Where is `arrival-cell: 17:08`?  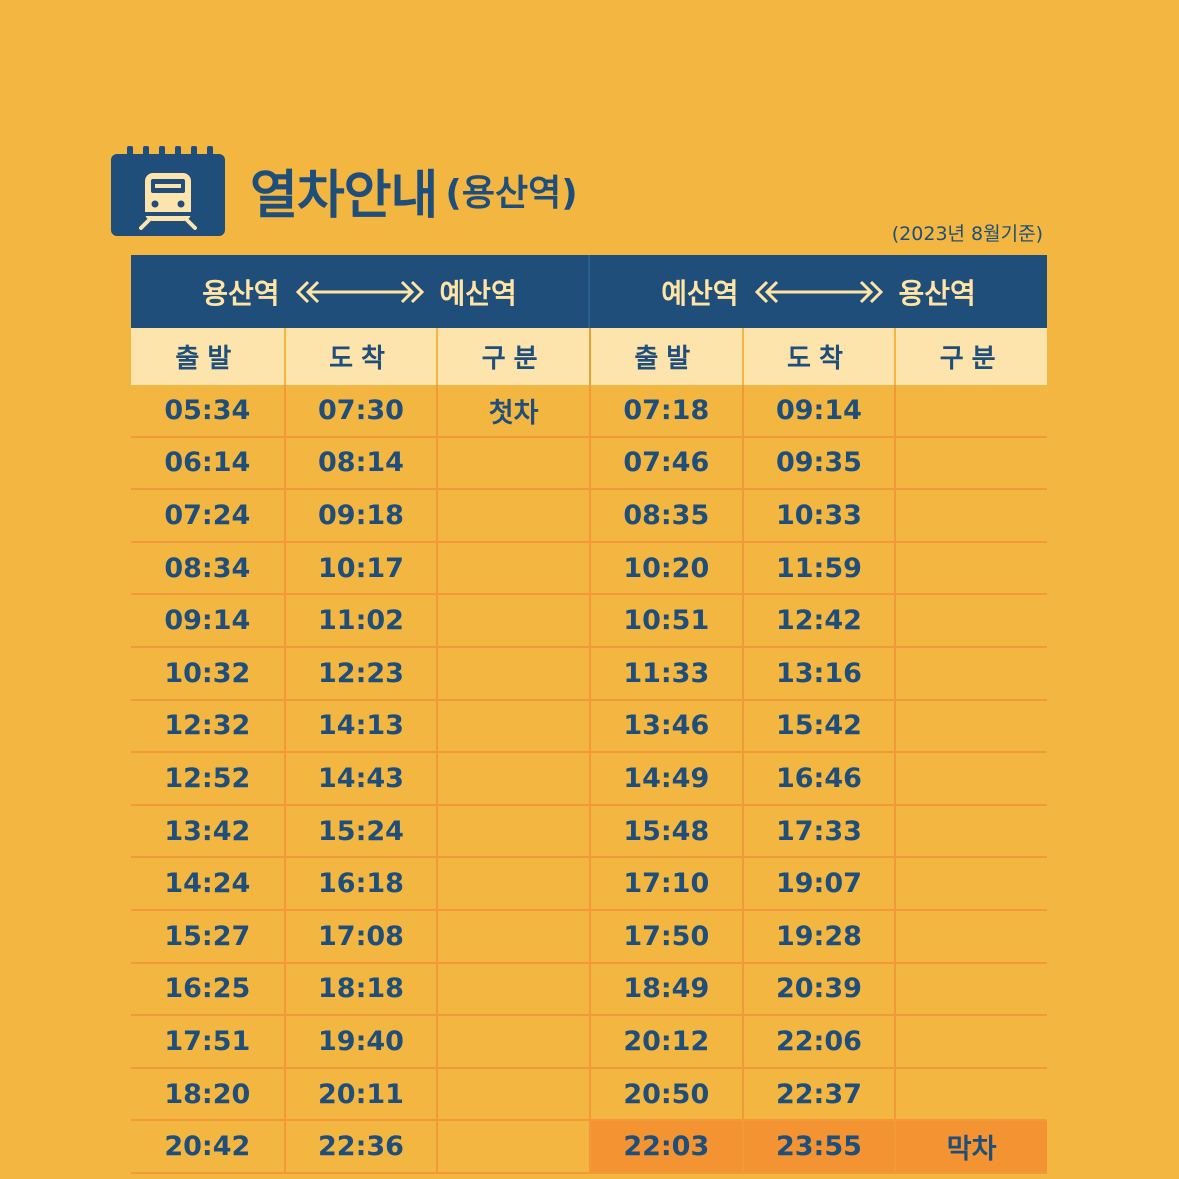 arrival-cell: 17:08 is located at coordinates (360, 936).